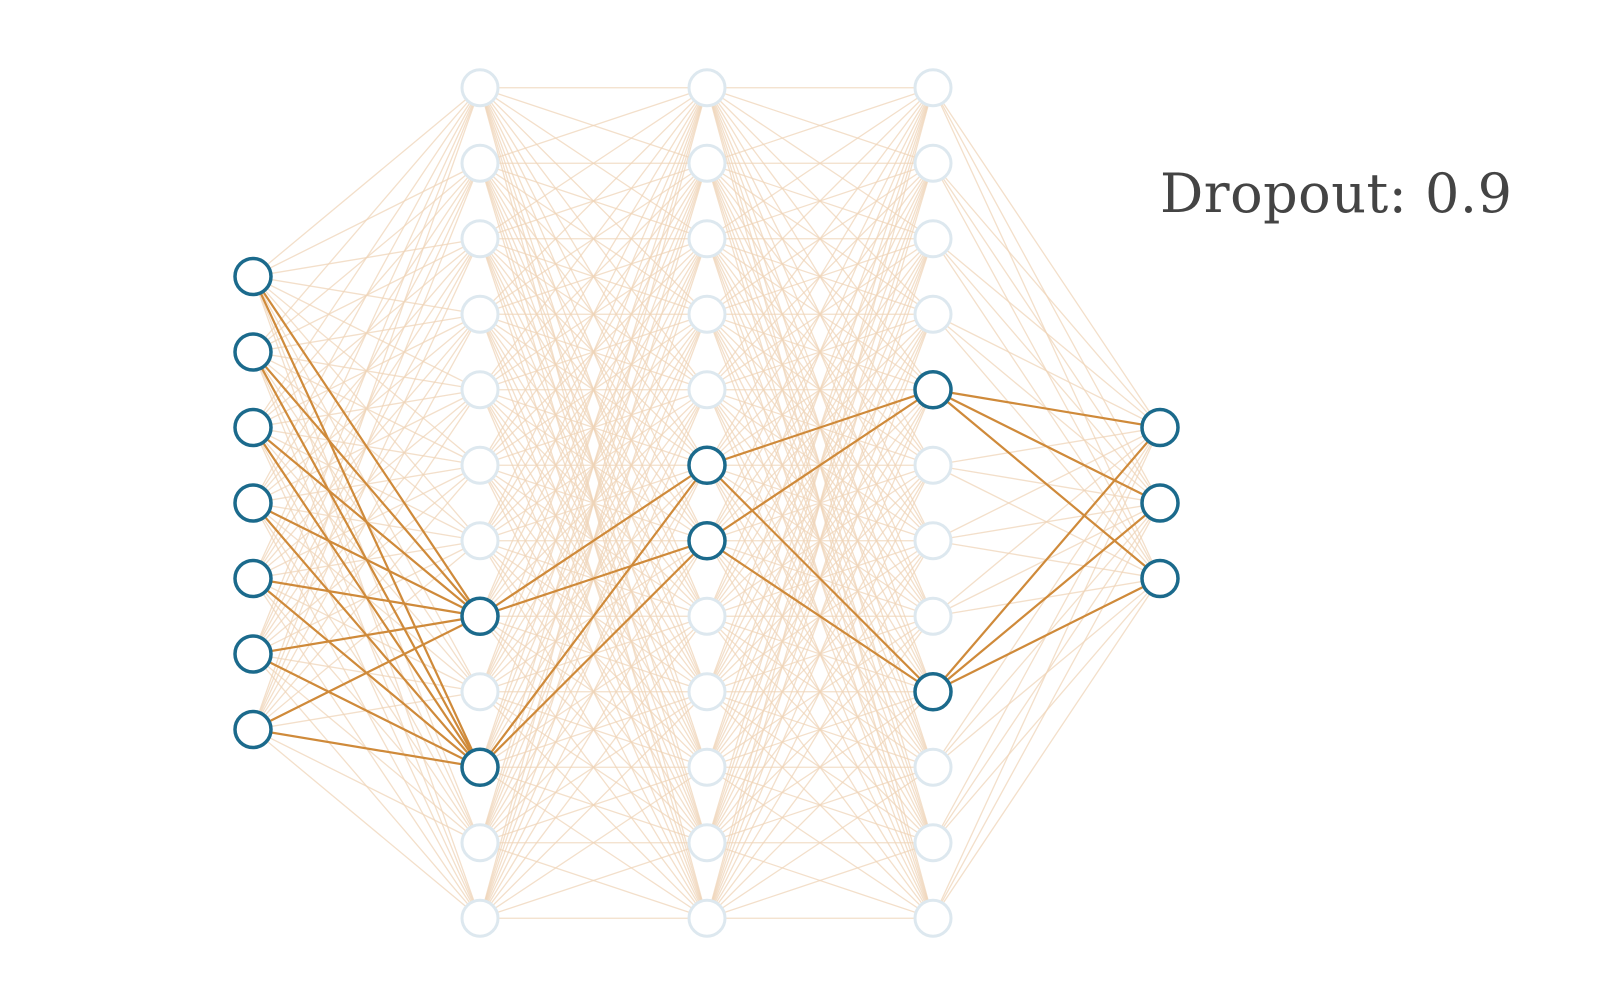 This screenshot has height=1006, width=1600. Describe the element at coordinates (707, 239) in the screenshot. I see `hidden-2-node-2-dropped` at that location.